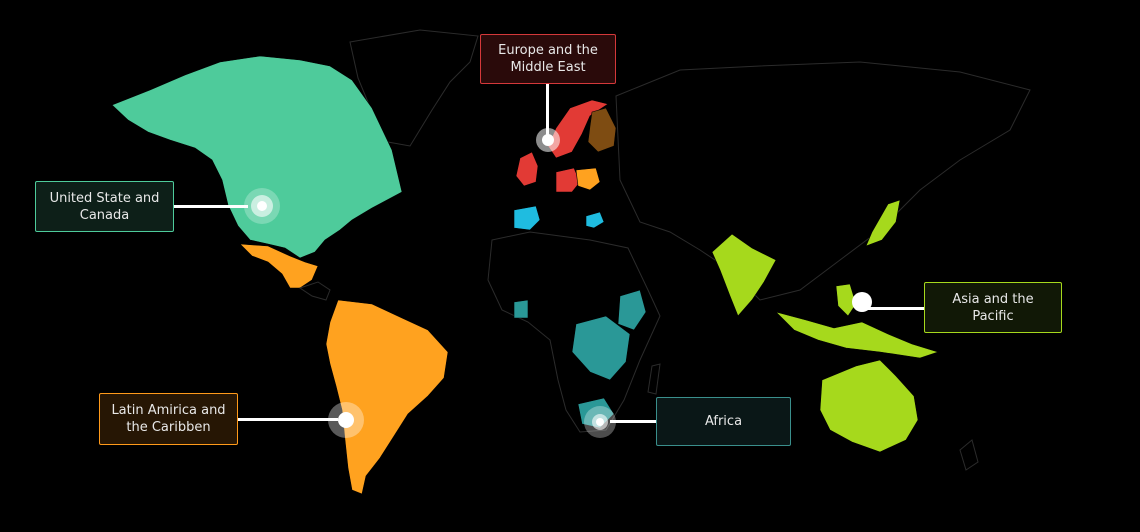 This screenshot has width=1140, height=532. Describe the element at coordinates (744, 275) in the screenshot. I see `region-india` at that location.